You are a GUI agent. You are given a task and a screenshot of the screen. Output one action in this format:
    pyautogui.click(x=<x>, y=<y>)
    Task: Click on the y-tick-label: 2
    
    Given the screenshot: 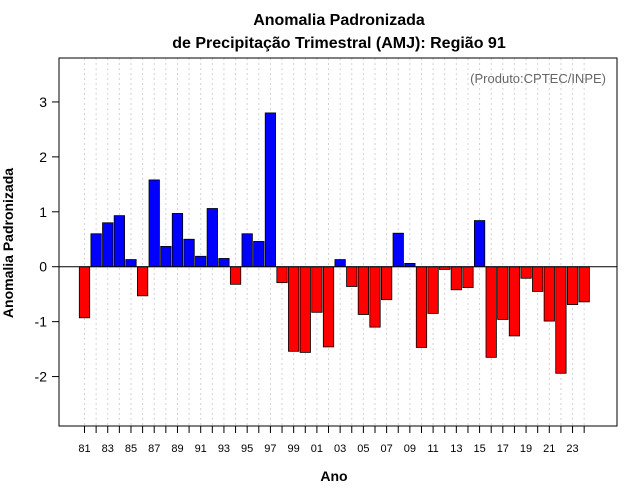 What is the action you would take?
    pyautogui.click(x=43, y=157)
    